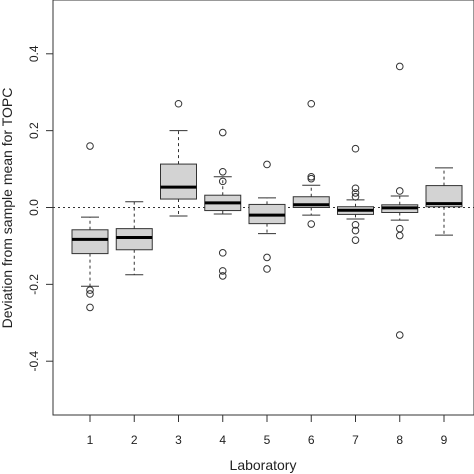  I want to click on y-tick-label: 0.4, so click(34, 53).